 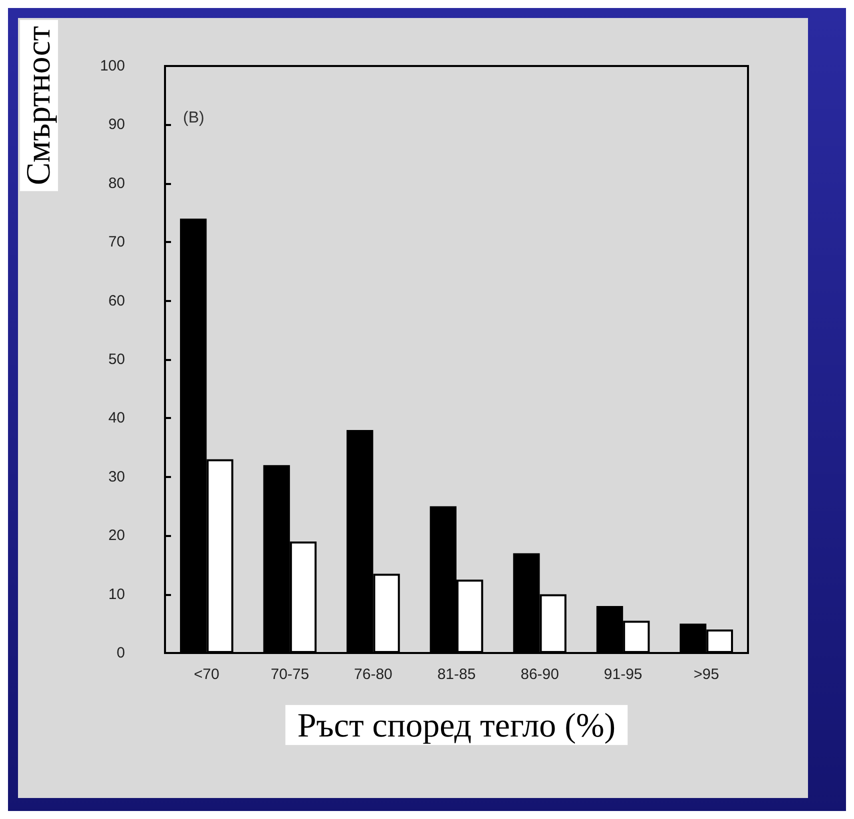 I want to click on x-tick-label: 81-85, so click(x=456, y=674).